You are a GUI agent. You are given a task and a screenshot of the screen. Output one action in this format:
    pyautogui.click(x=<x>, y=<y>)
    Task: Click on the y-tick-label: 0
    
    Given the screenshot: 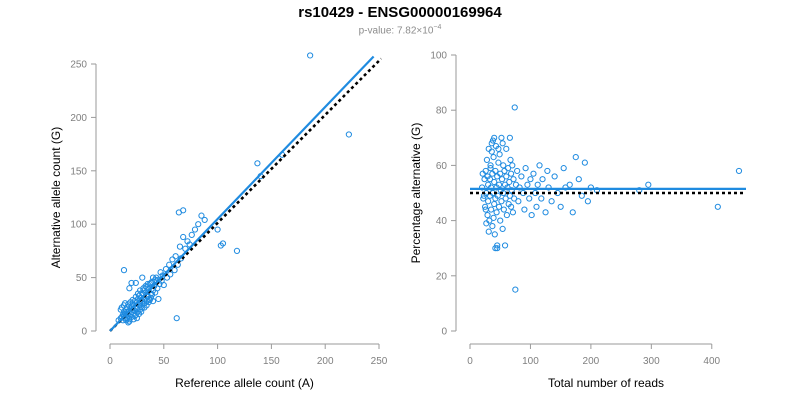 What is the action you would take?
    pyautogui.click(x=84, y=332)
    